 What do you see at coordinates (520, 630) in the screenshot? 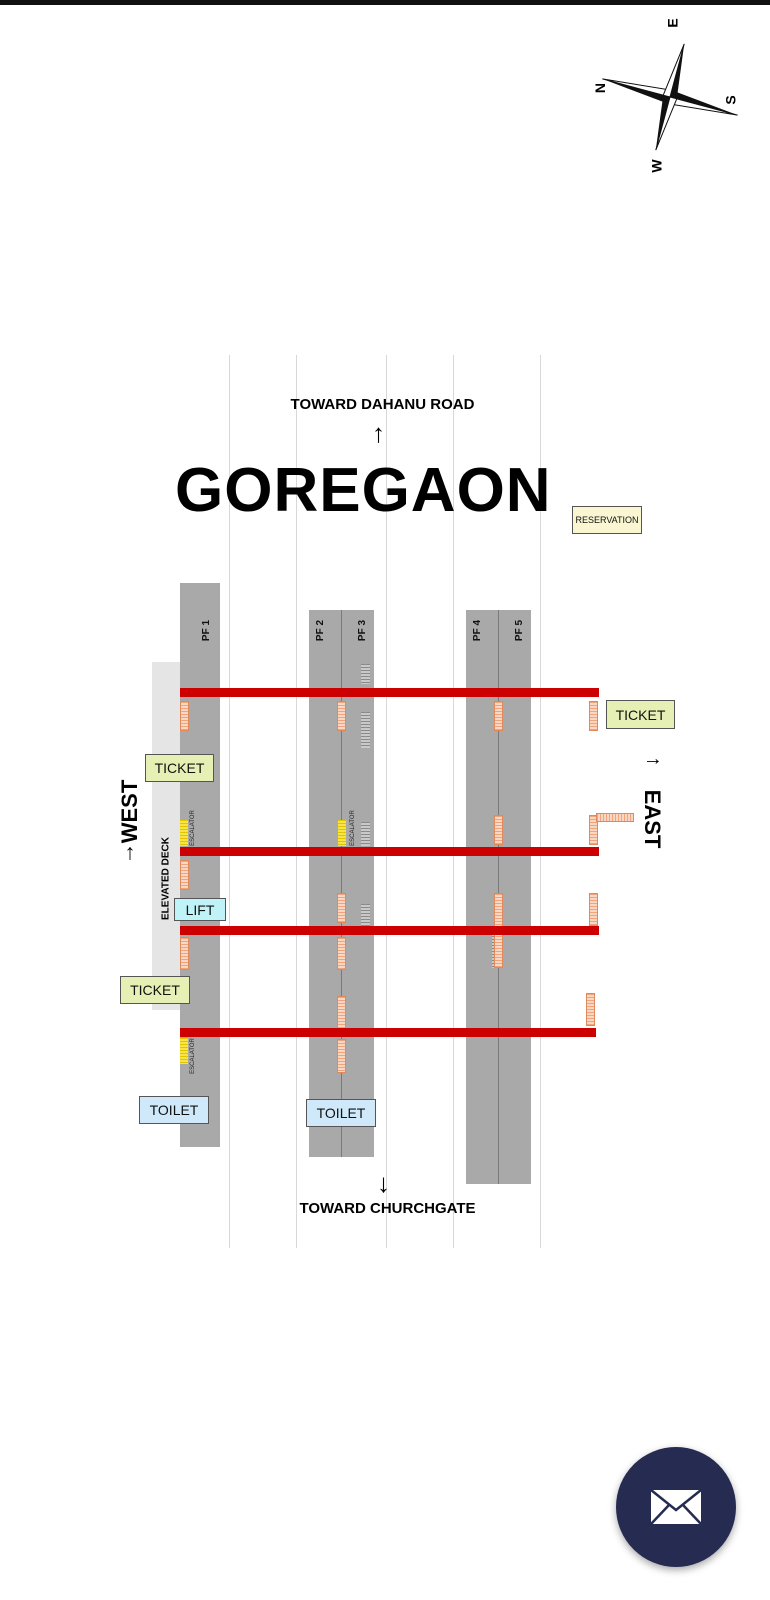
I see `platform-5-label: PF 5` at bounding box center [520, 630].